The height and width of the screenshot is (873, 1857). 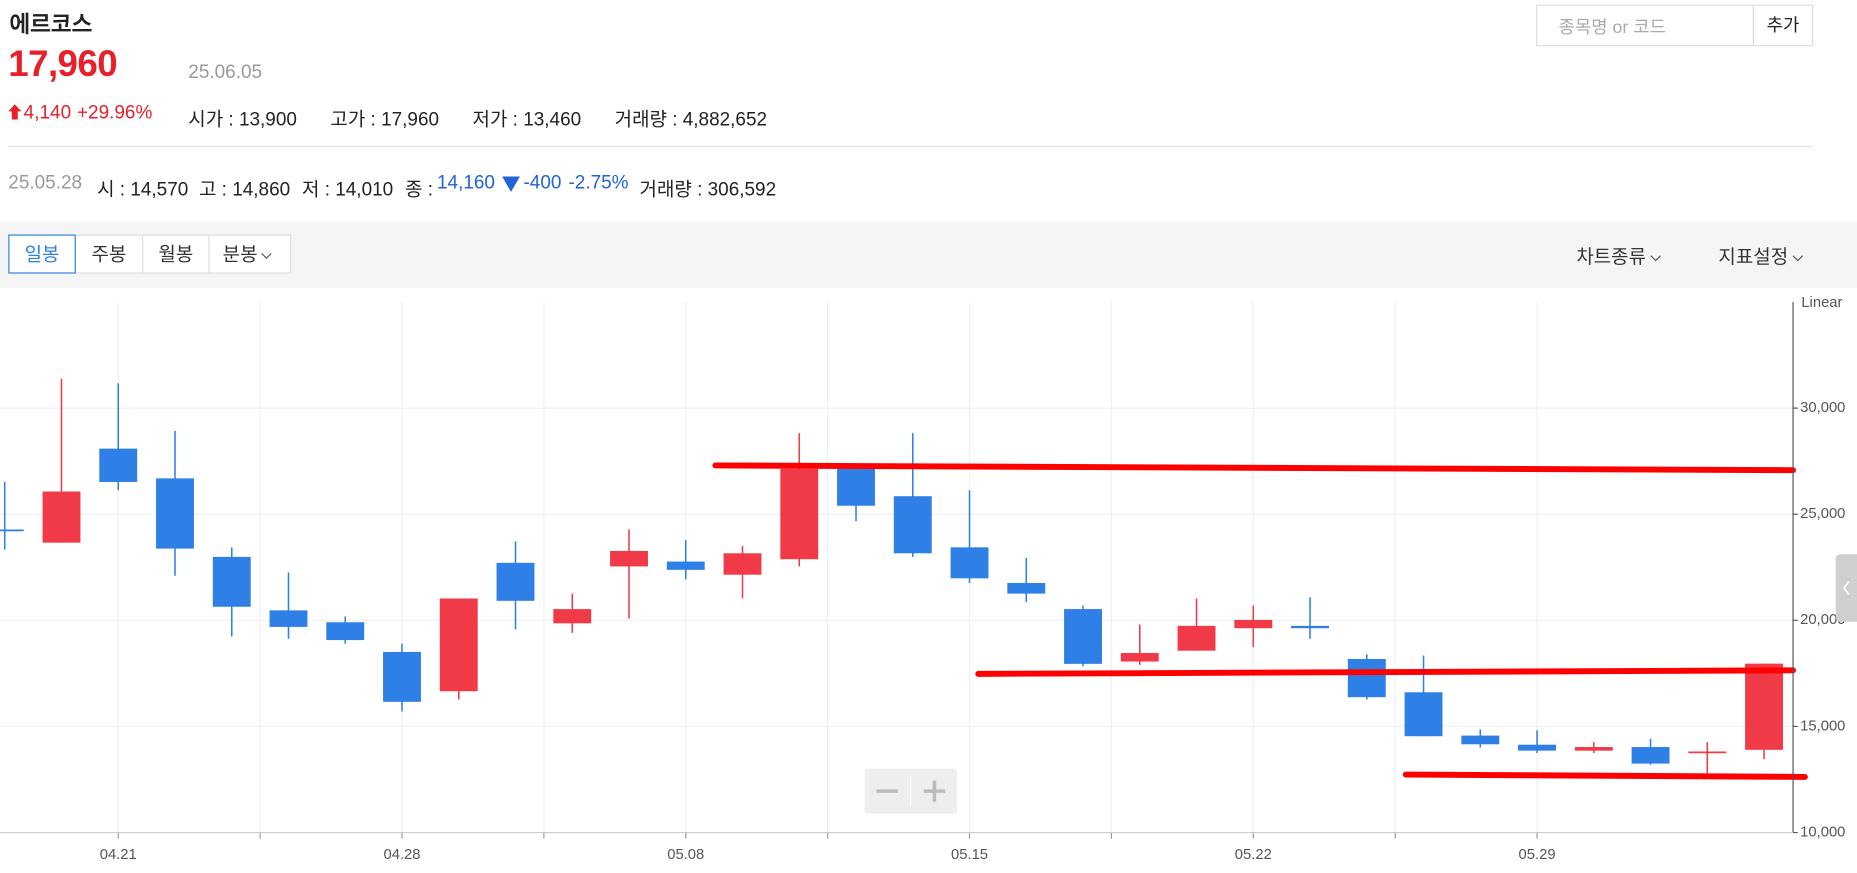 I want to click on y-tick-label: 15,000, so click(x=1822, y=726).